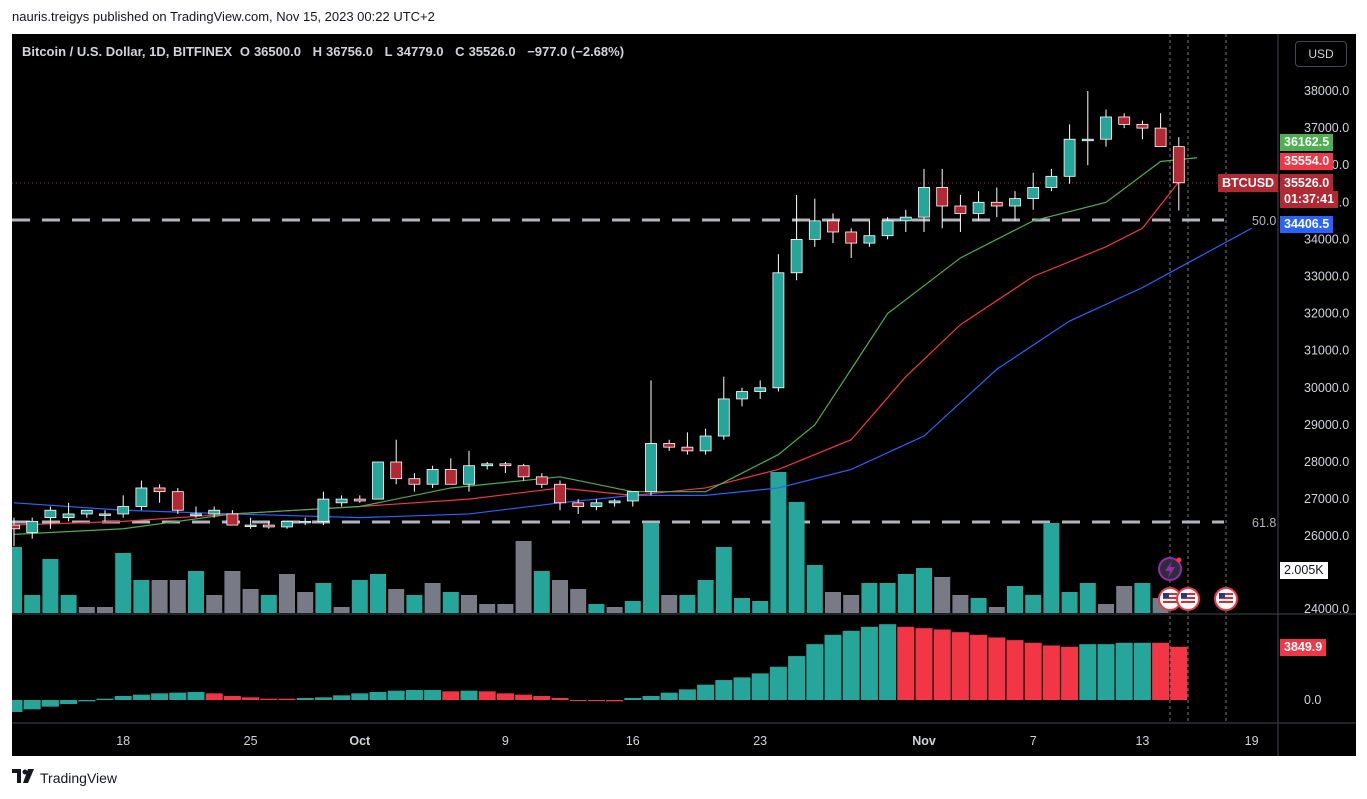 The image size is (1367, 799). Describe the element at coordinates (1309, 199) in the screenshot. I see `countdown-label: 01:37:41` at that location.